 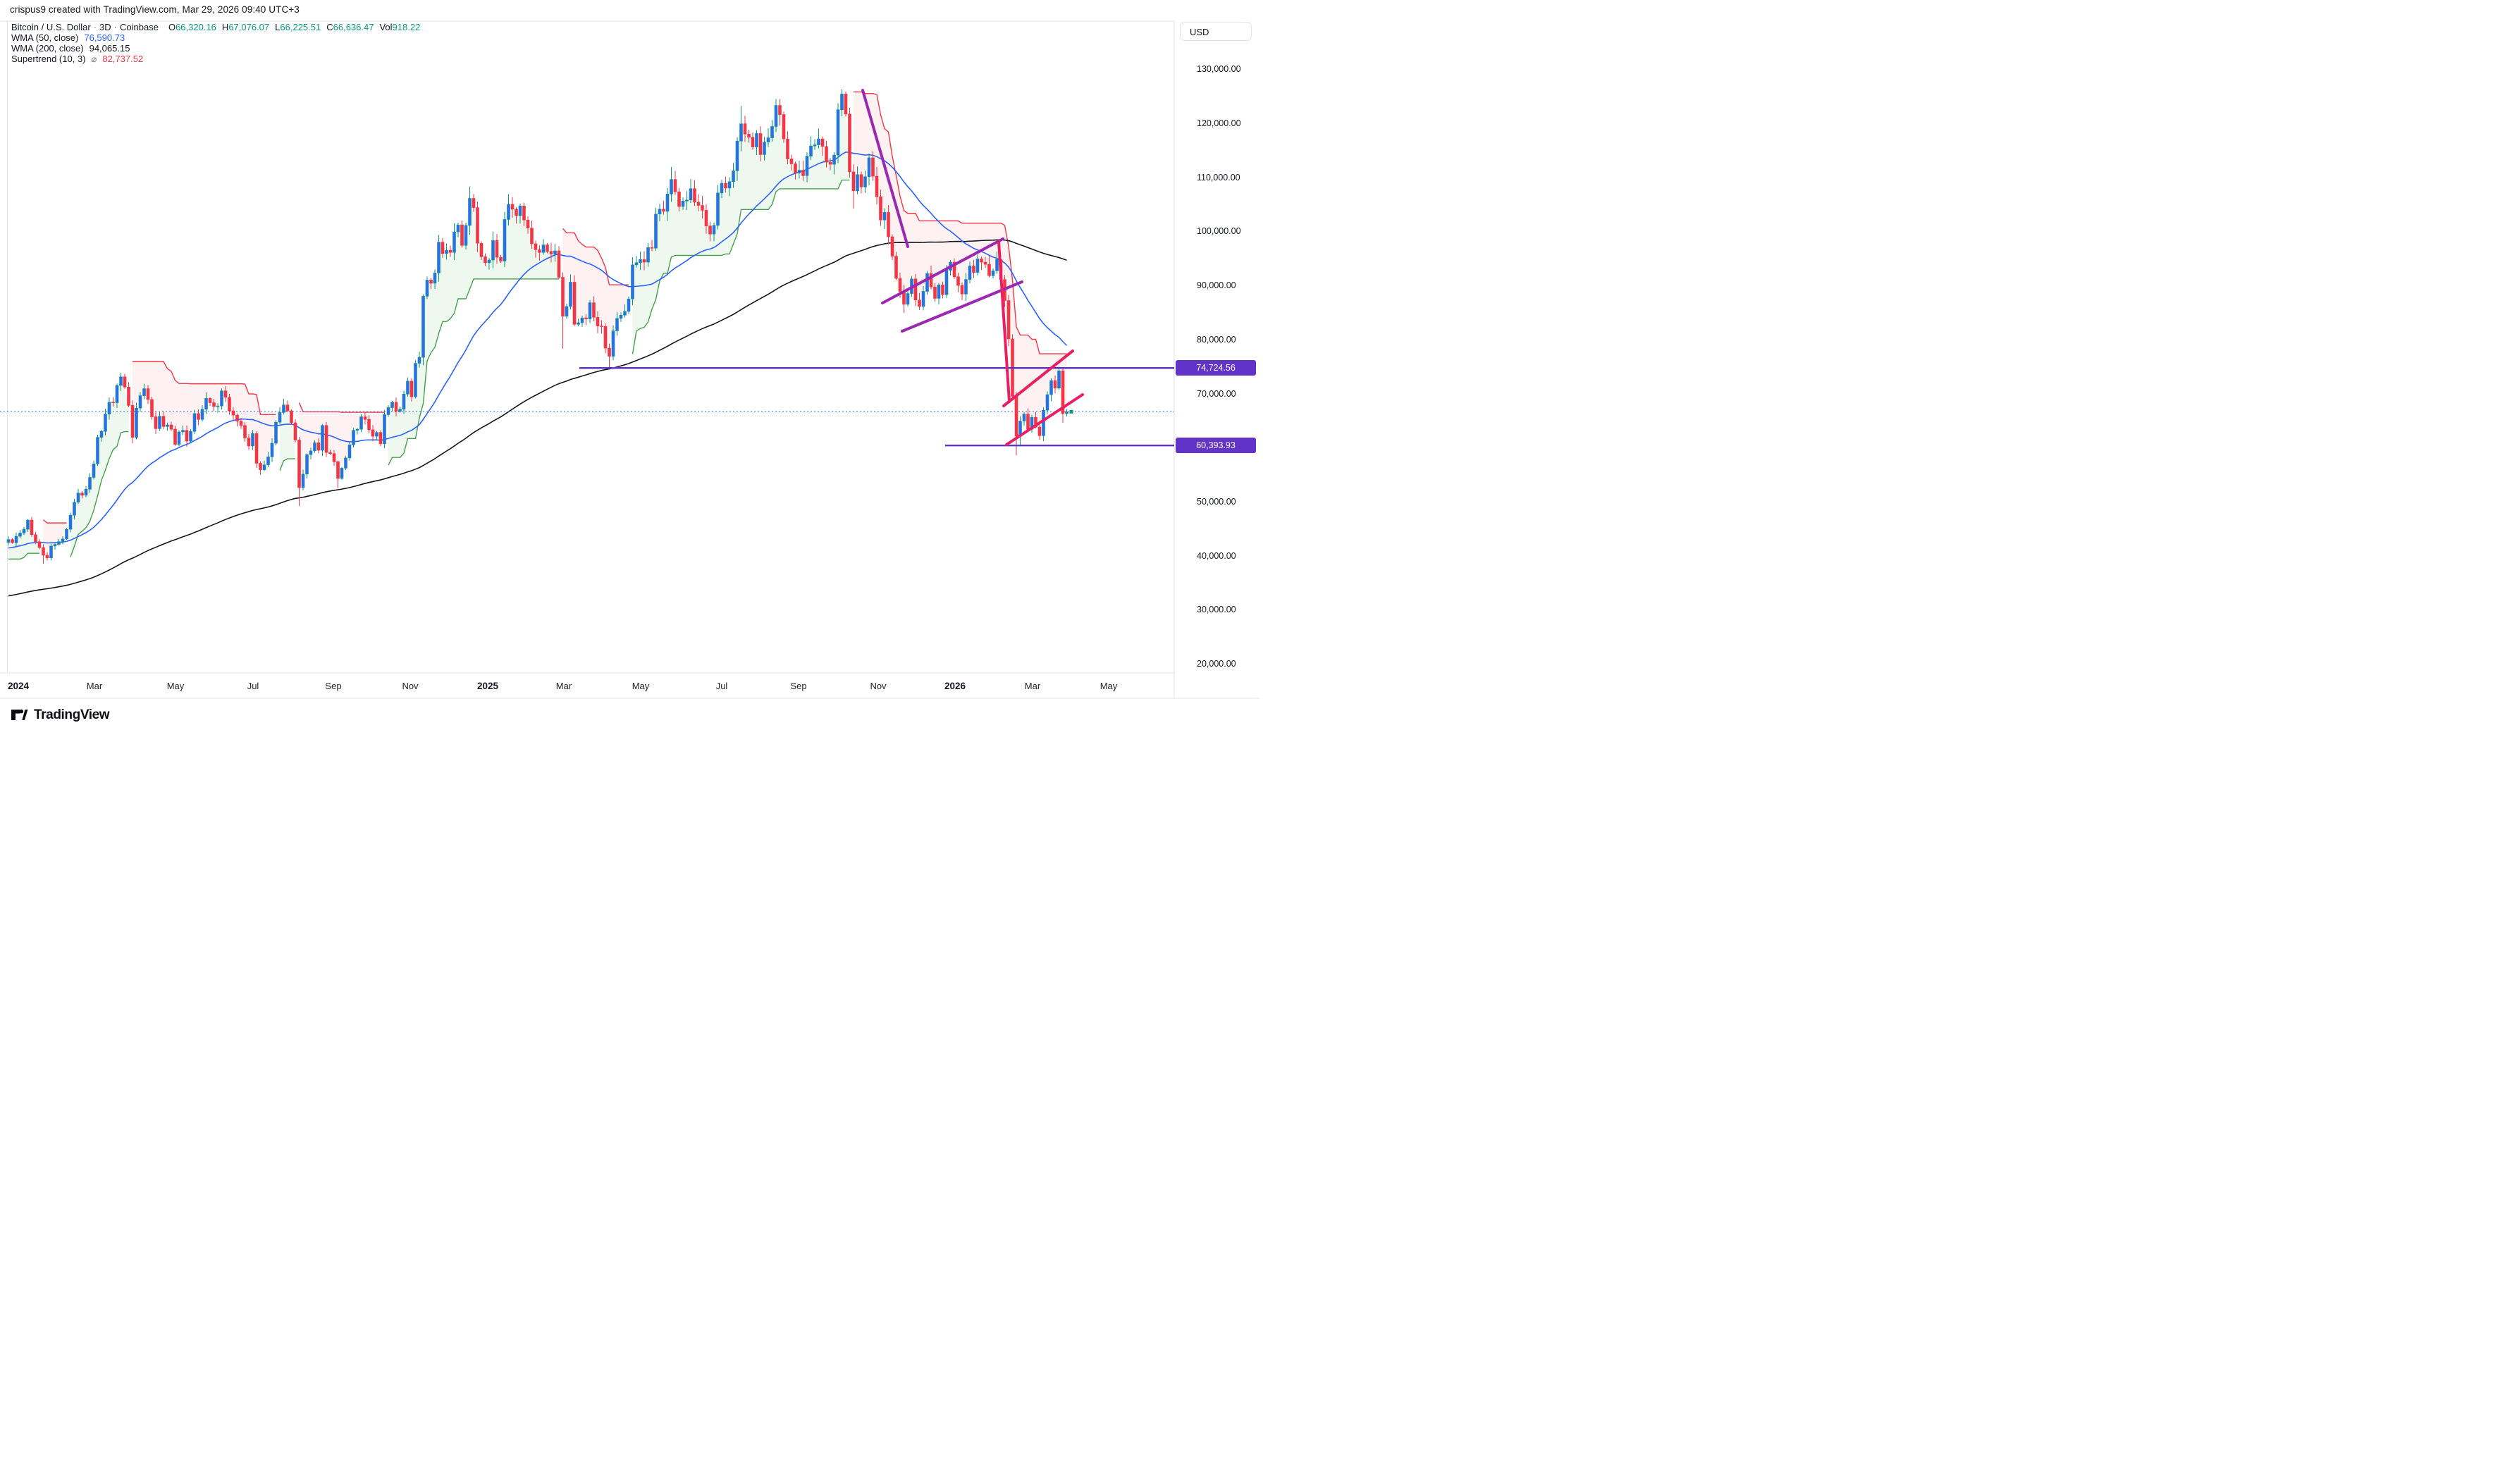 I want to click on legend-supertrend-row: Supertrend (10, 3) ⌀ 82,737.52, so click(x=77, y=59).